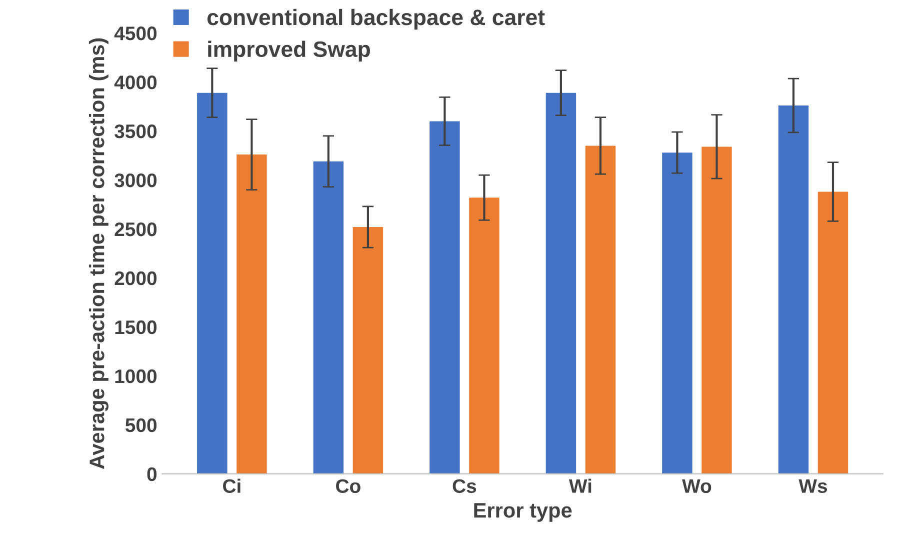  Describe the element at coordinates (141, 425) in the screenshot. I see `y-tick-label: 500` at that location.